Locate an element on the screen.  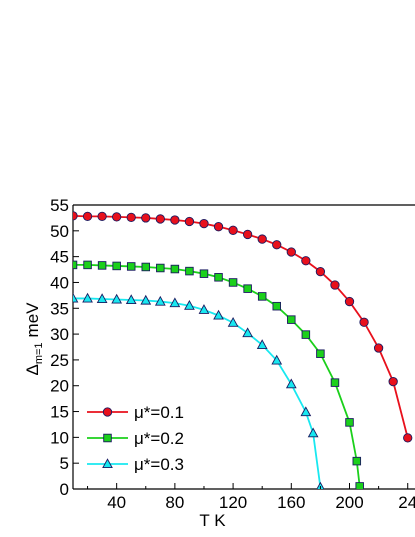
legend: μ*=0.1 μ*=0.2 μ*=0.3 is located at coordinates (135, 438).